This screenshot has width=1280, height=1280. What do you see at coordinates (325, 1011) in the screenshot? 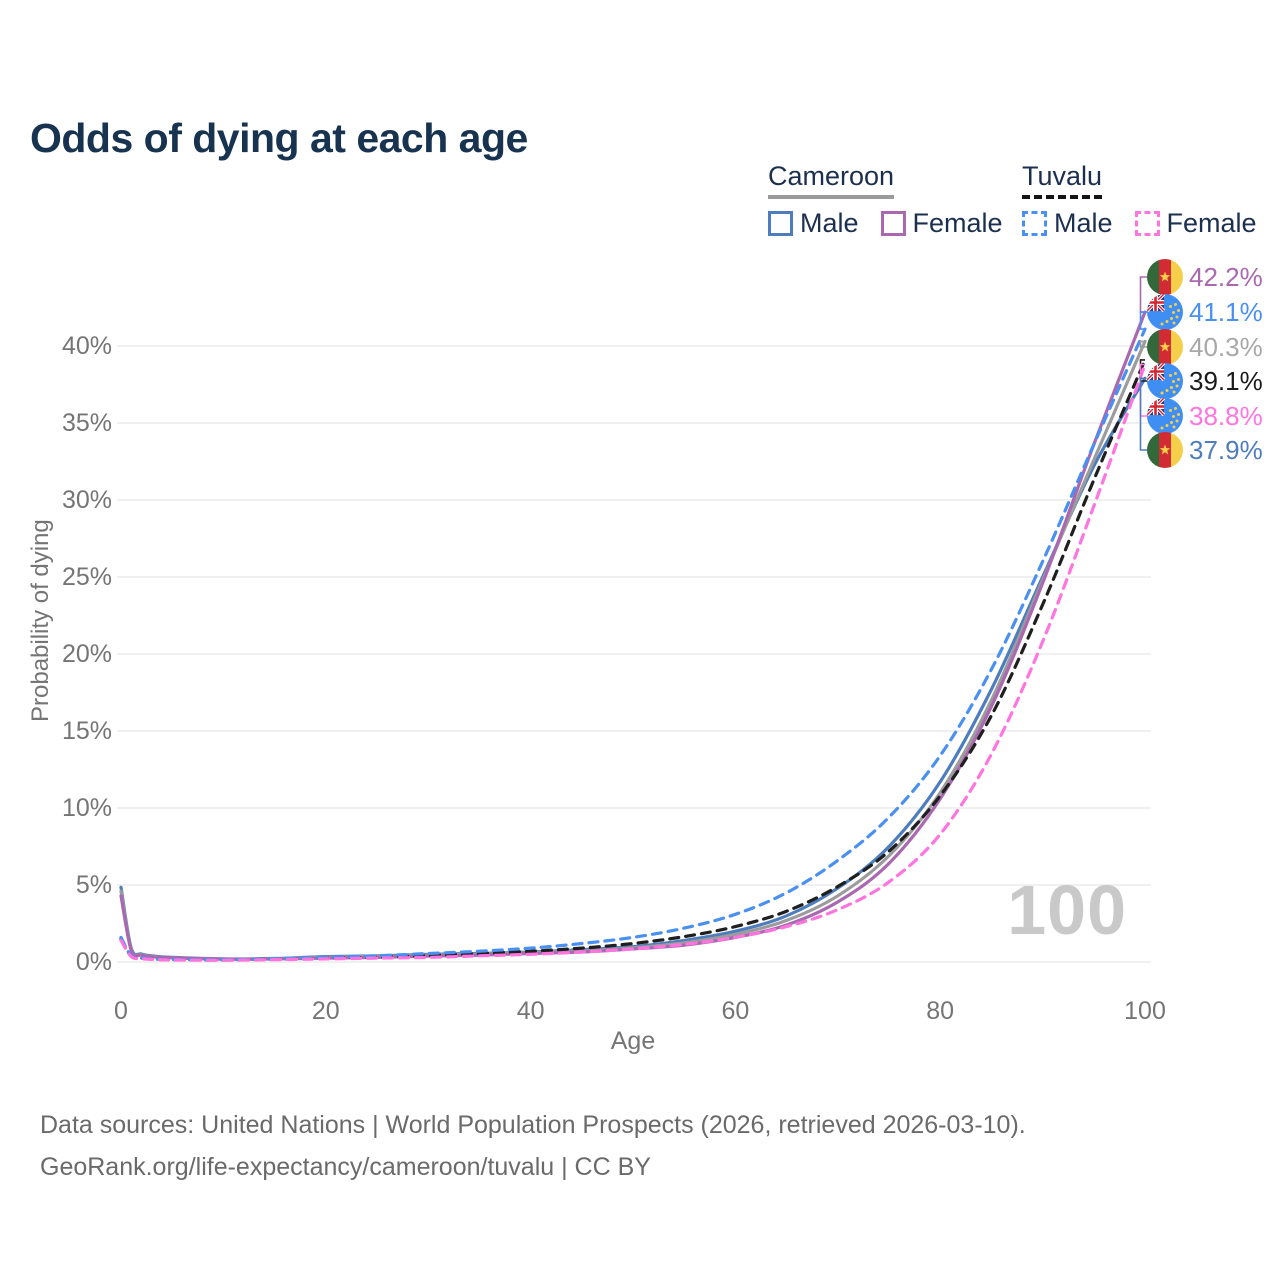
I see `x-tick-label: 20` at bounding box center [325, 1011].